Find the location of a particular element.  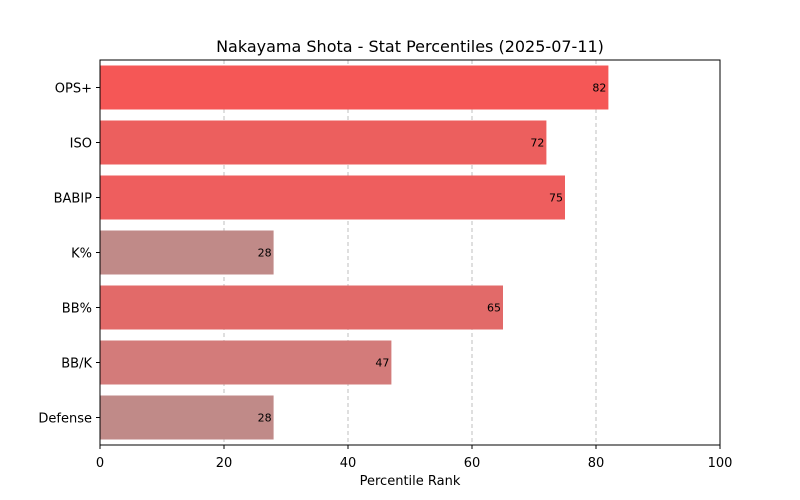

y-tick-label: Defense is located at coordinates (65, 419).